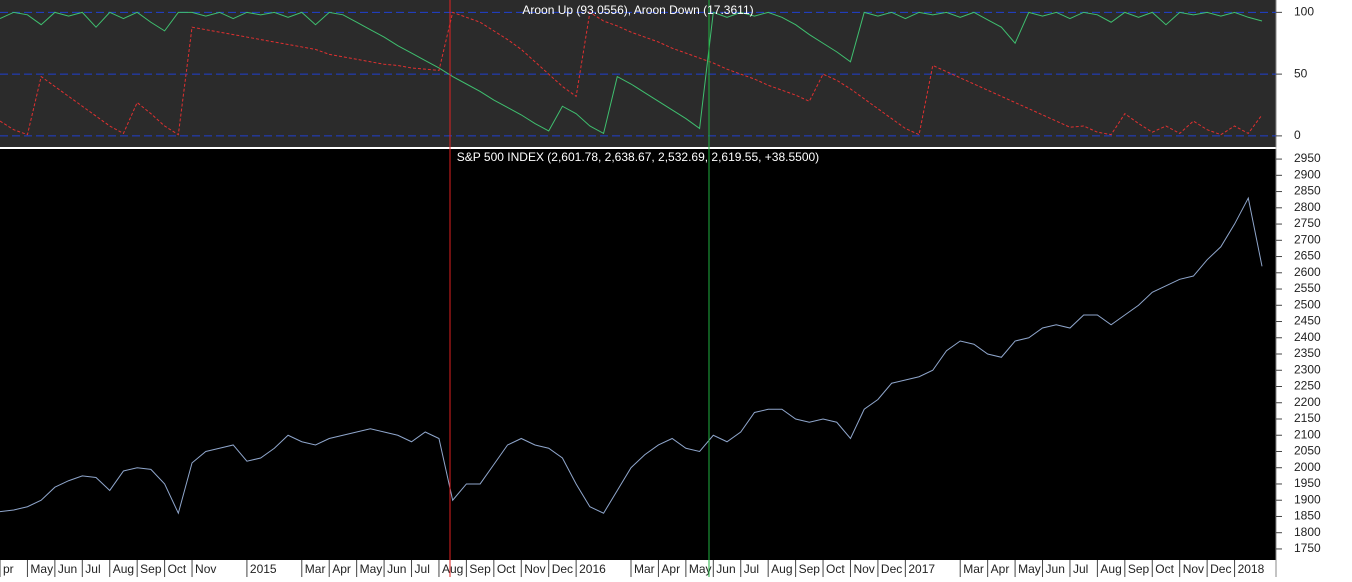  What do you see at coordinates (1307, 304) in the screenshot?
I see `y-tick-label: 2500` at bounding box center [1307, 304].